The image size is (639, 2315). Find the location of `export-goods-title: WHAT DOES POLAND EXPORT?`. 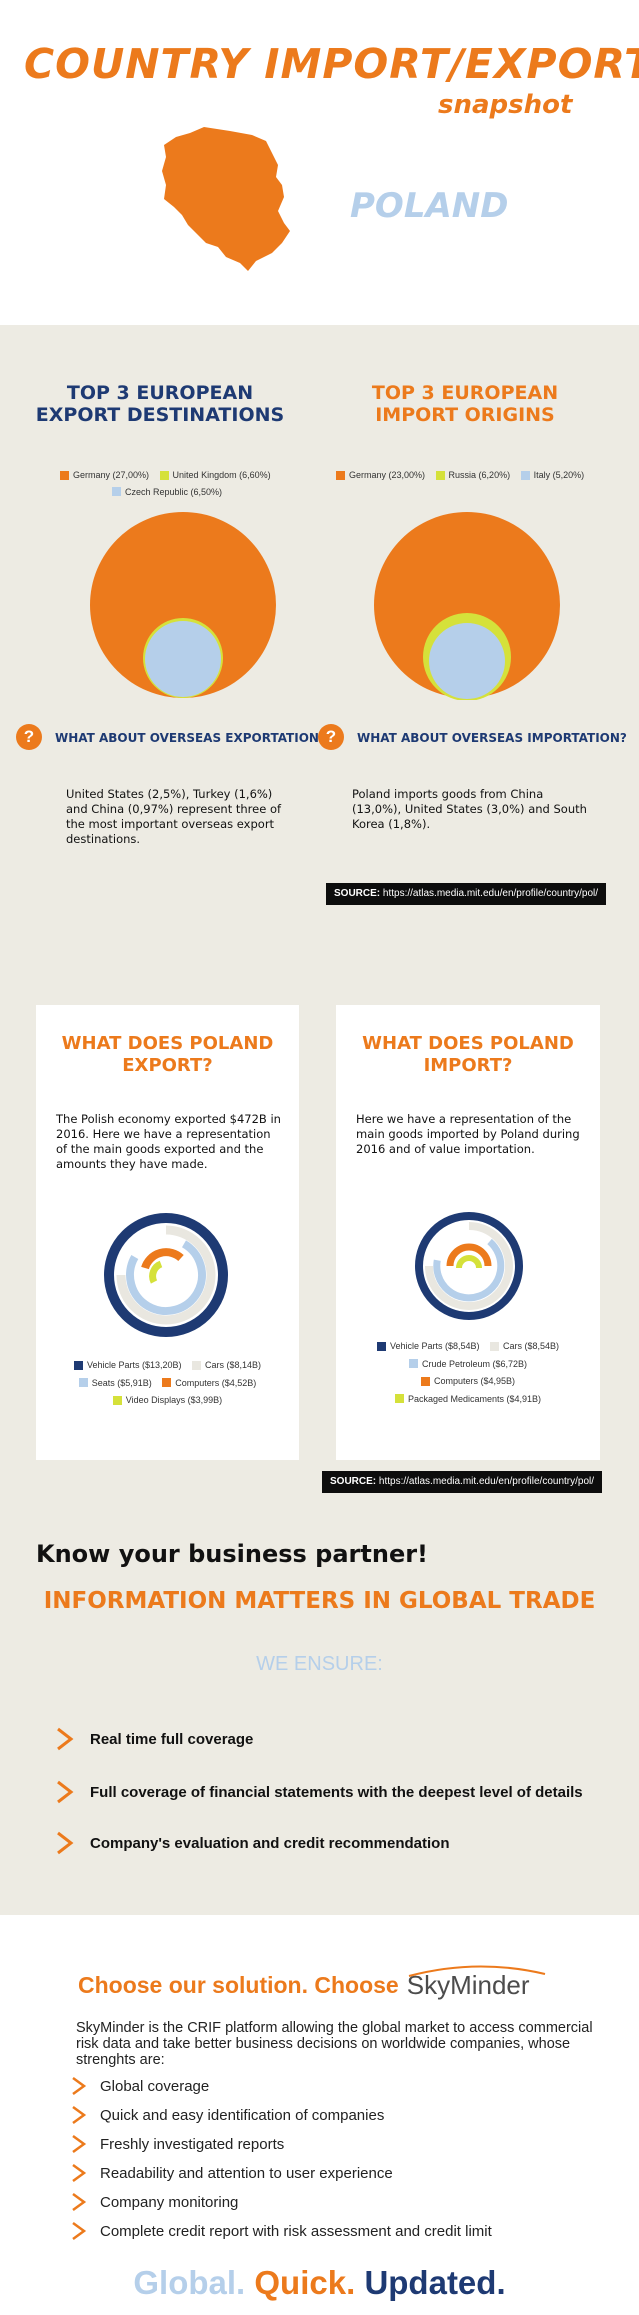

export-goods-title: WHAT DOES POLAND EXPORT? is located at coordinates (167, 1054).